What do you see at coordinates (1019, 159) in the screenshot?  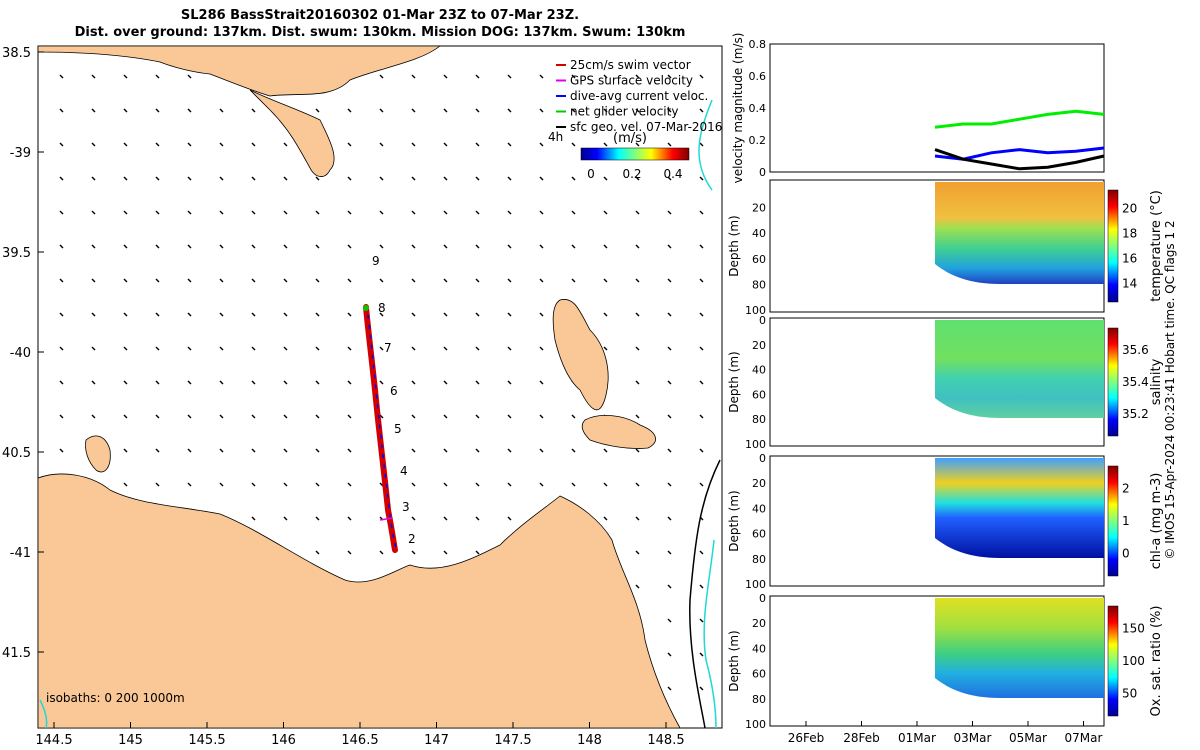 I see `velocity-series-line` at bounding box center [1019, 159].